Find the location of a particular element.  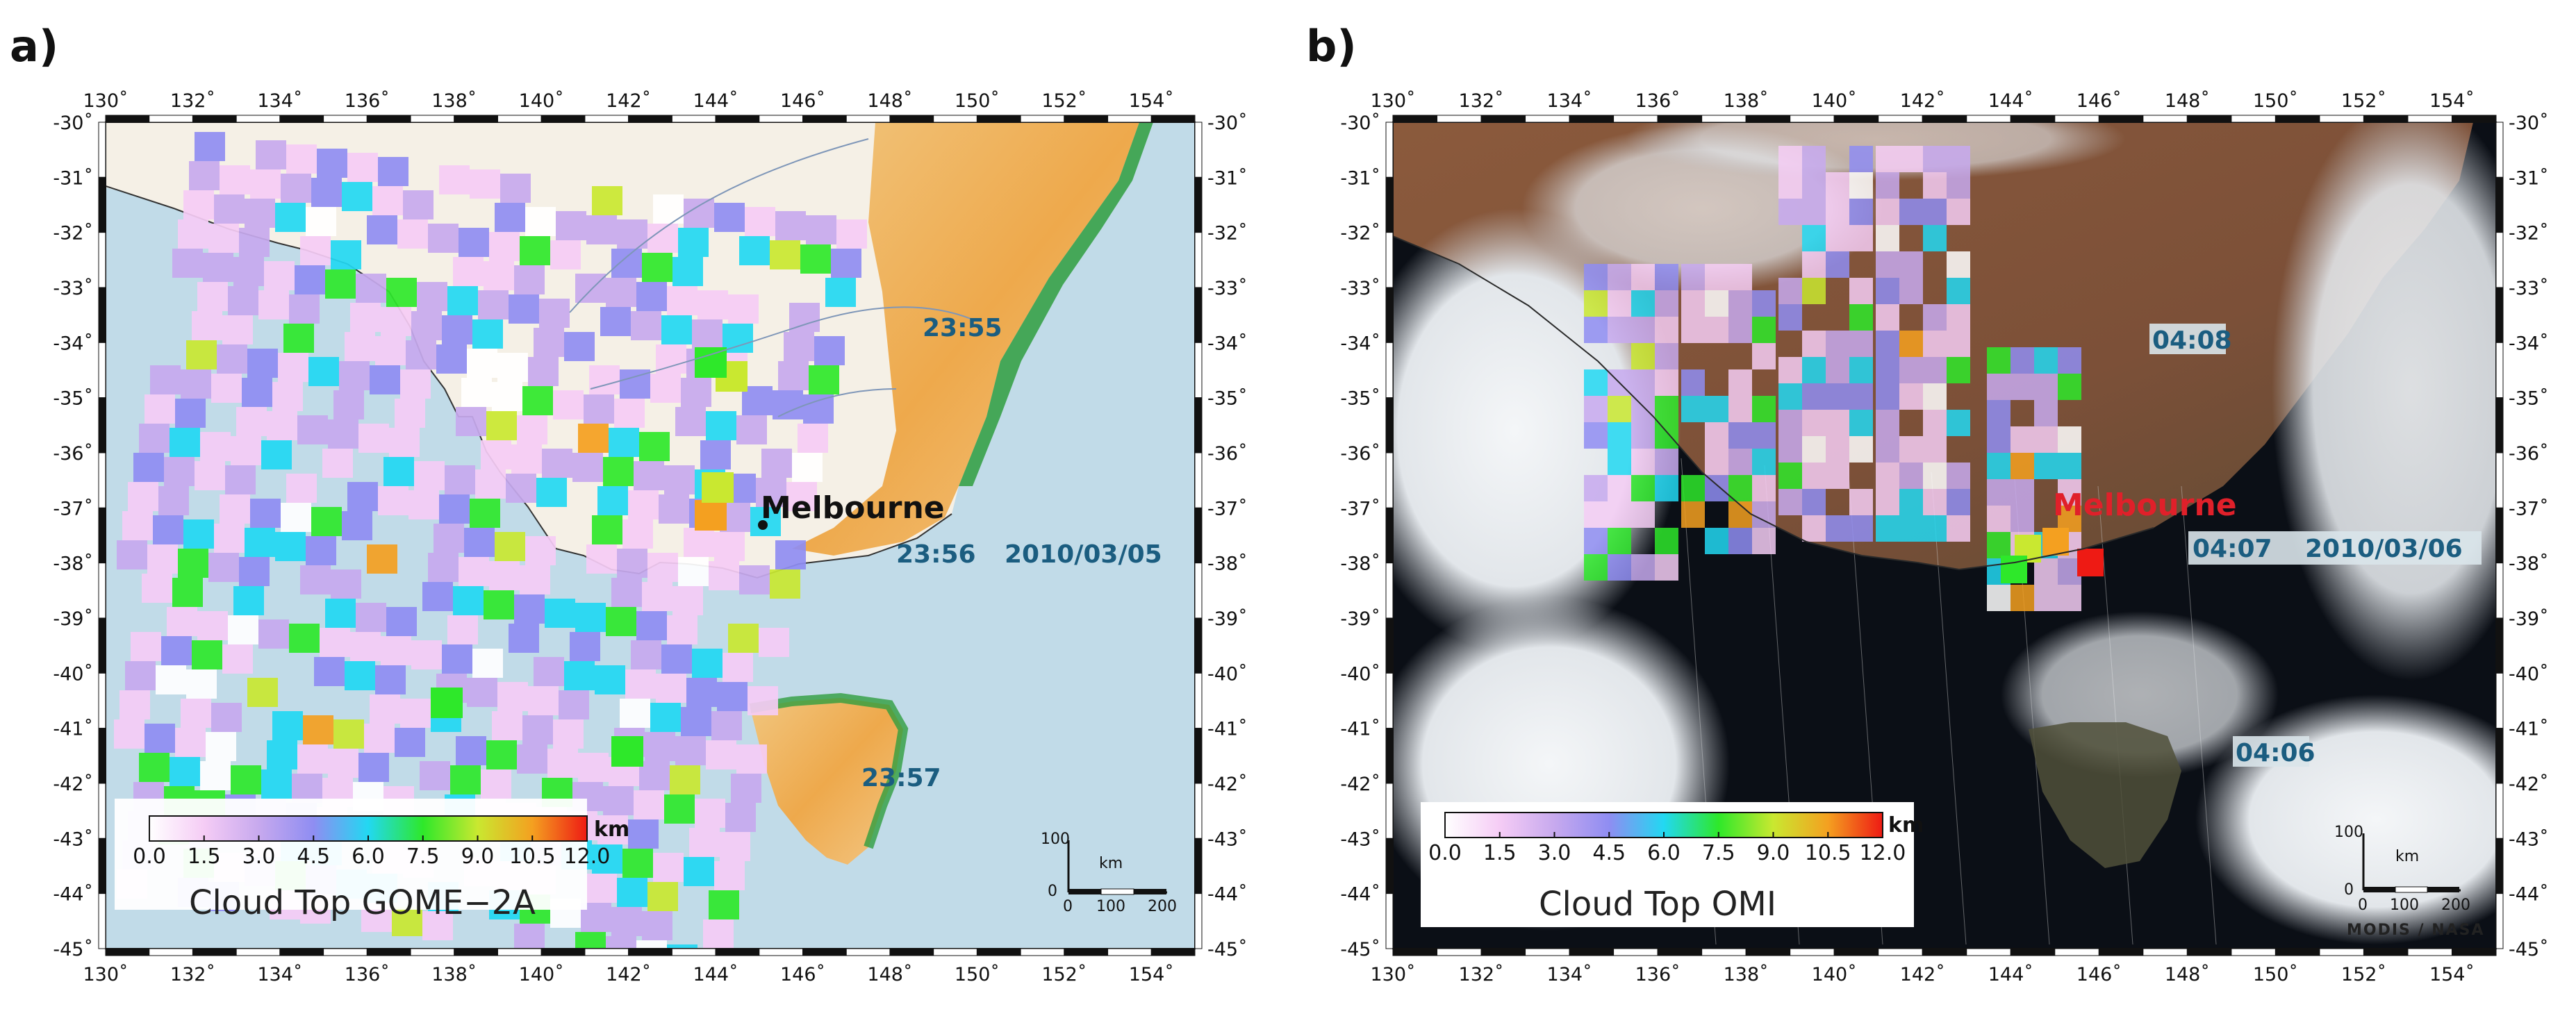

colorbar-tick: 1.5 is located at coordinates (1500, 853).